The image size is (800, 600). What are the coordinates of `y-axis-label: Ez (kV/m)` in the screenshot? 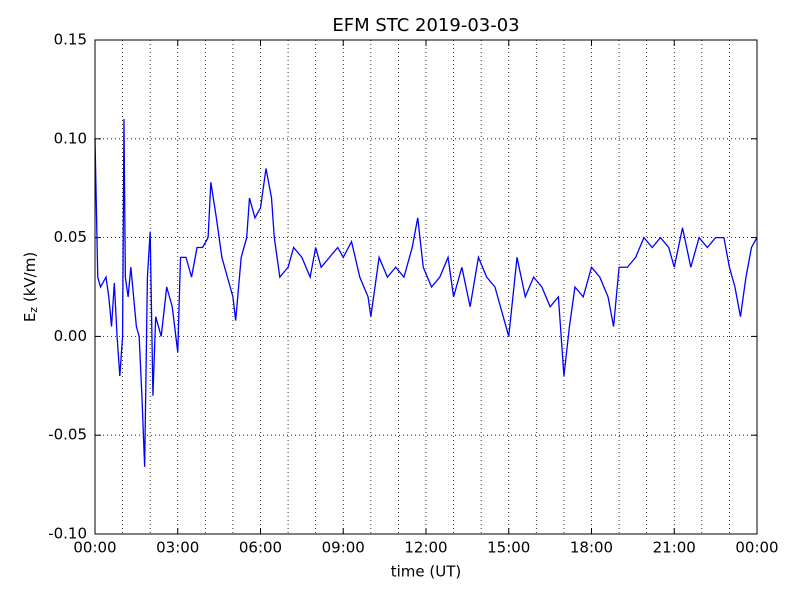 It's located at (31, 287).